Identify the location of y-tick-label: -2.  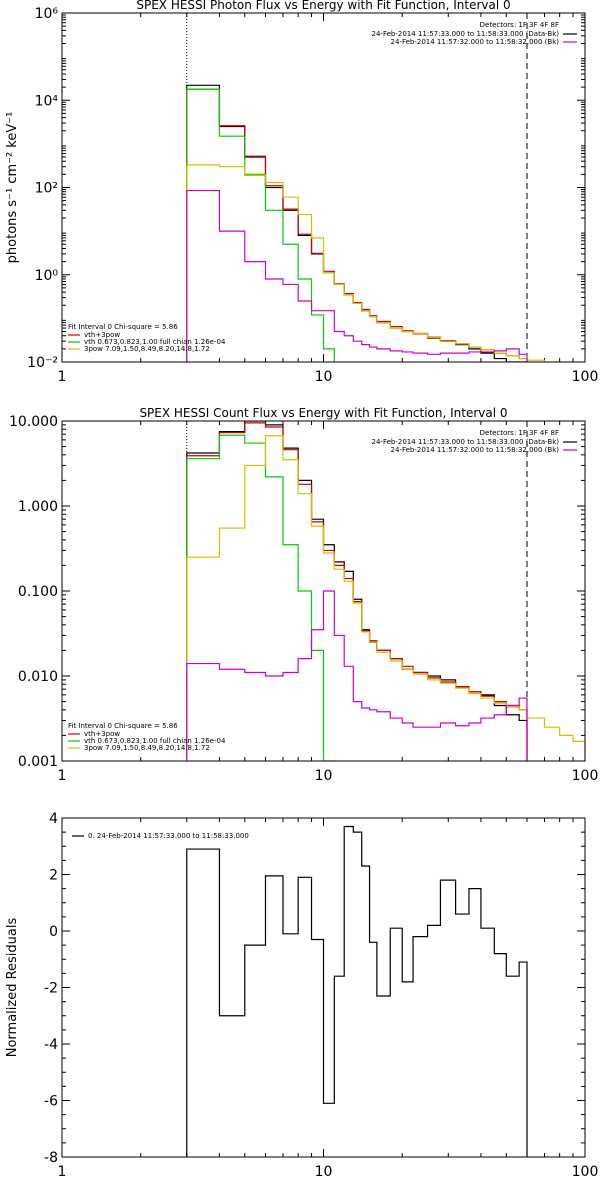
(51, 989).